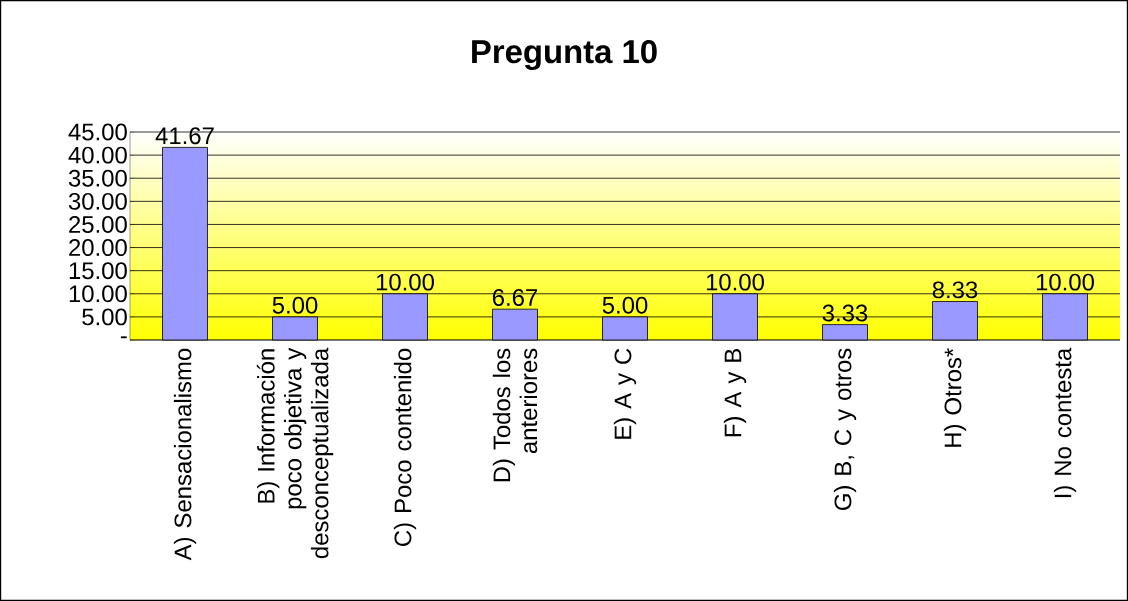 The height and width of the screenshot is (601, 1128). I want to click on y-tick-label: 10.00, so click(98, 294).